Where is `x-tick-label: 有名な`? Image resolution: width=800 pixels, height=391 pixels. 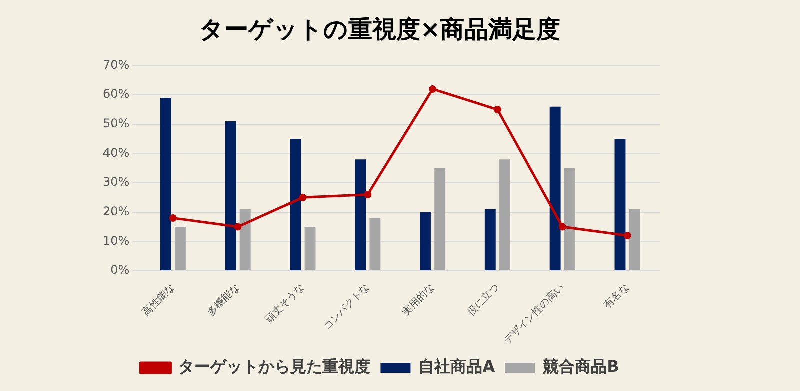 x-tick-label: 有名な is located at coordinates (617, 297).